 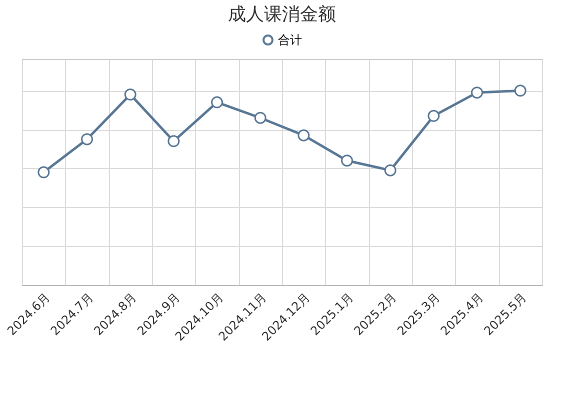 I want to click on chart-title: 成人课消金额, so click(x=282, y=14).